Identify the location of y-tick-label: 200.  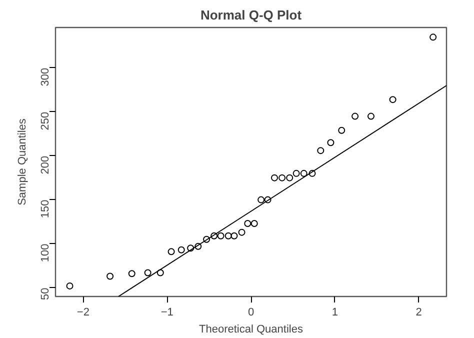
(46, 165).